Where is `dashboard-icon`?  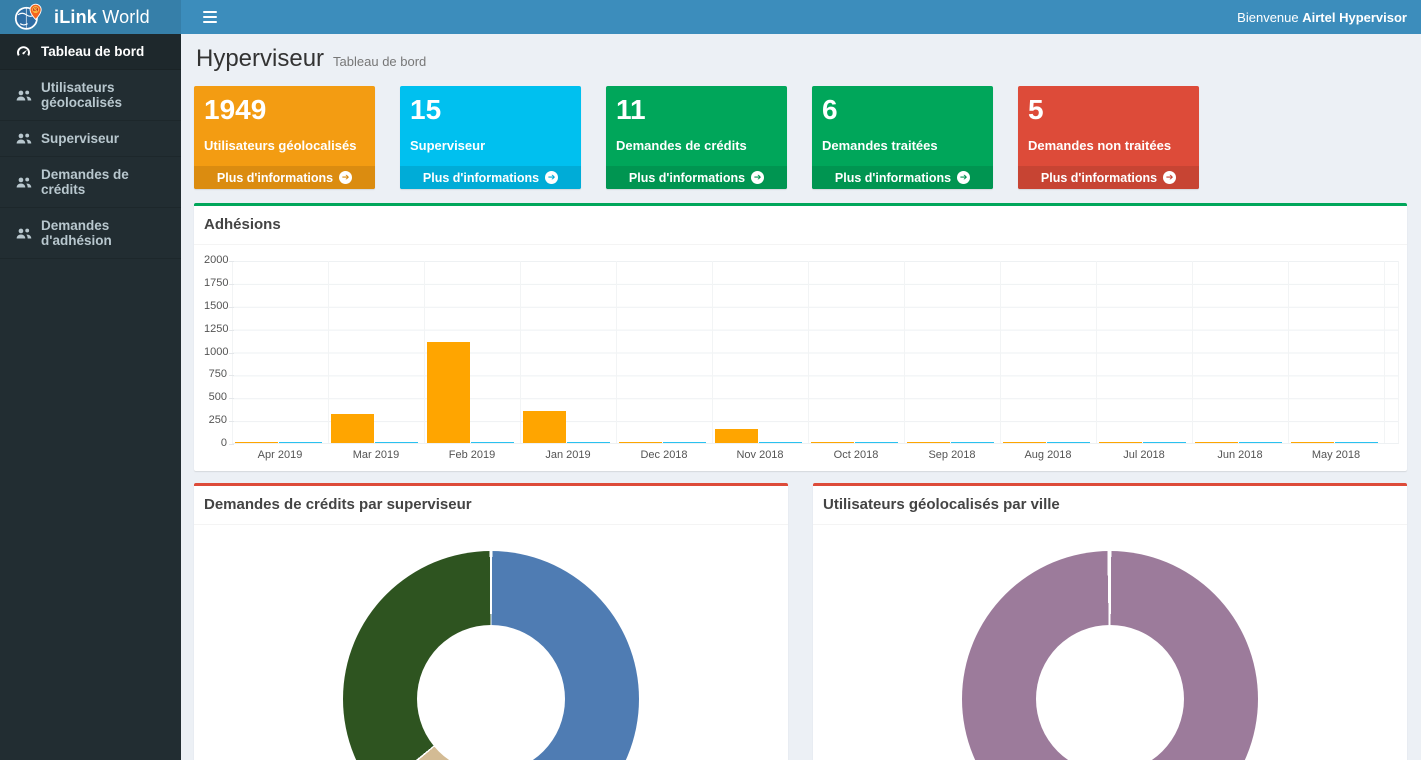 dashboard-icon is located at coordinates (23, 51).